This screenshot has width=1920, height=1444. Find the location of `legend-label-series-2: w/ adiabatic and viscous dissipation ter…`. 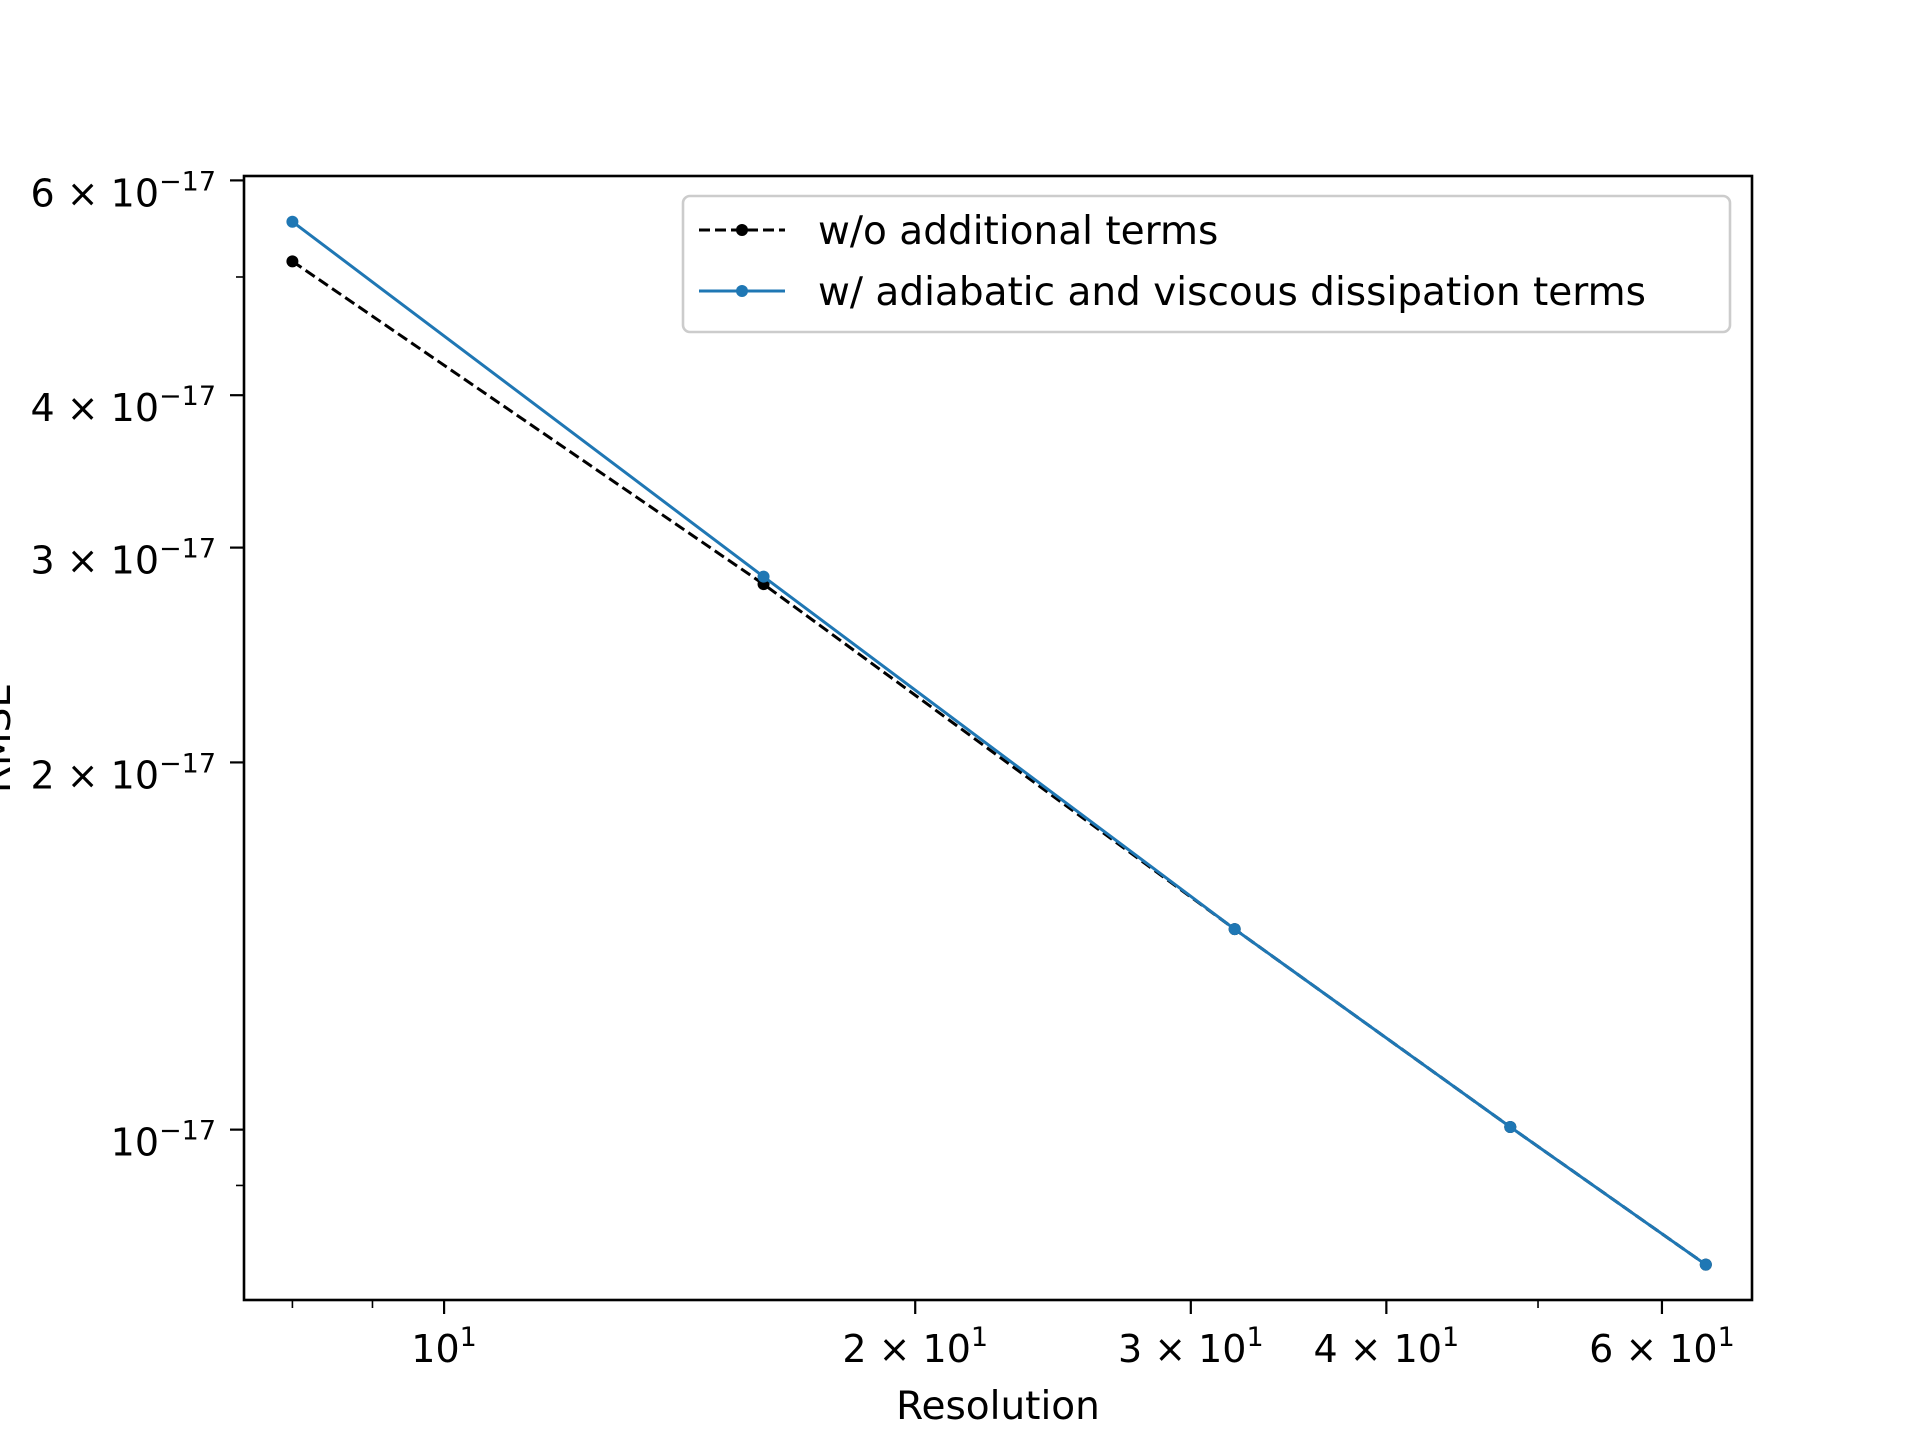

legend-label-series-2: w/ adiabatic and viscous dissipation ter… is located at coordinates (1232, 292).